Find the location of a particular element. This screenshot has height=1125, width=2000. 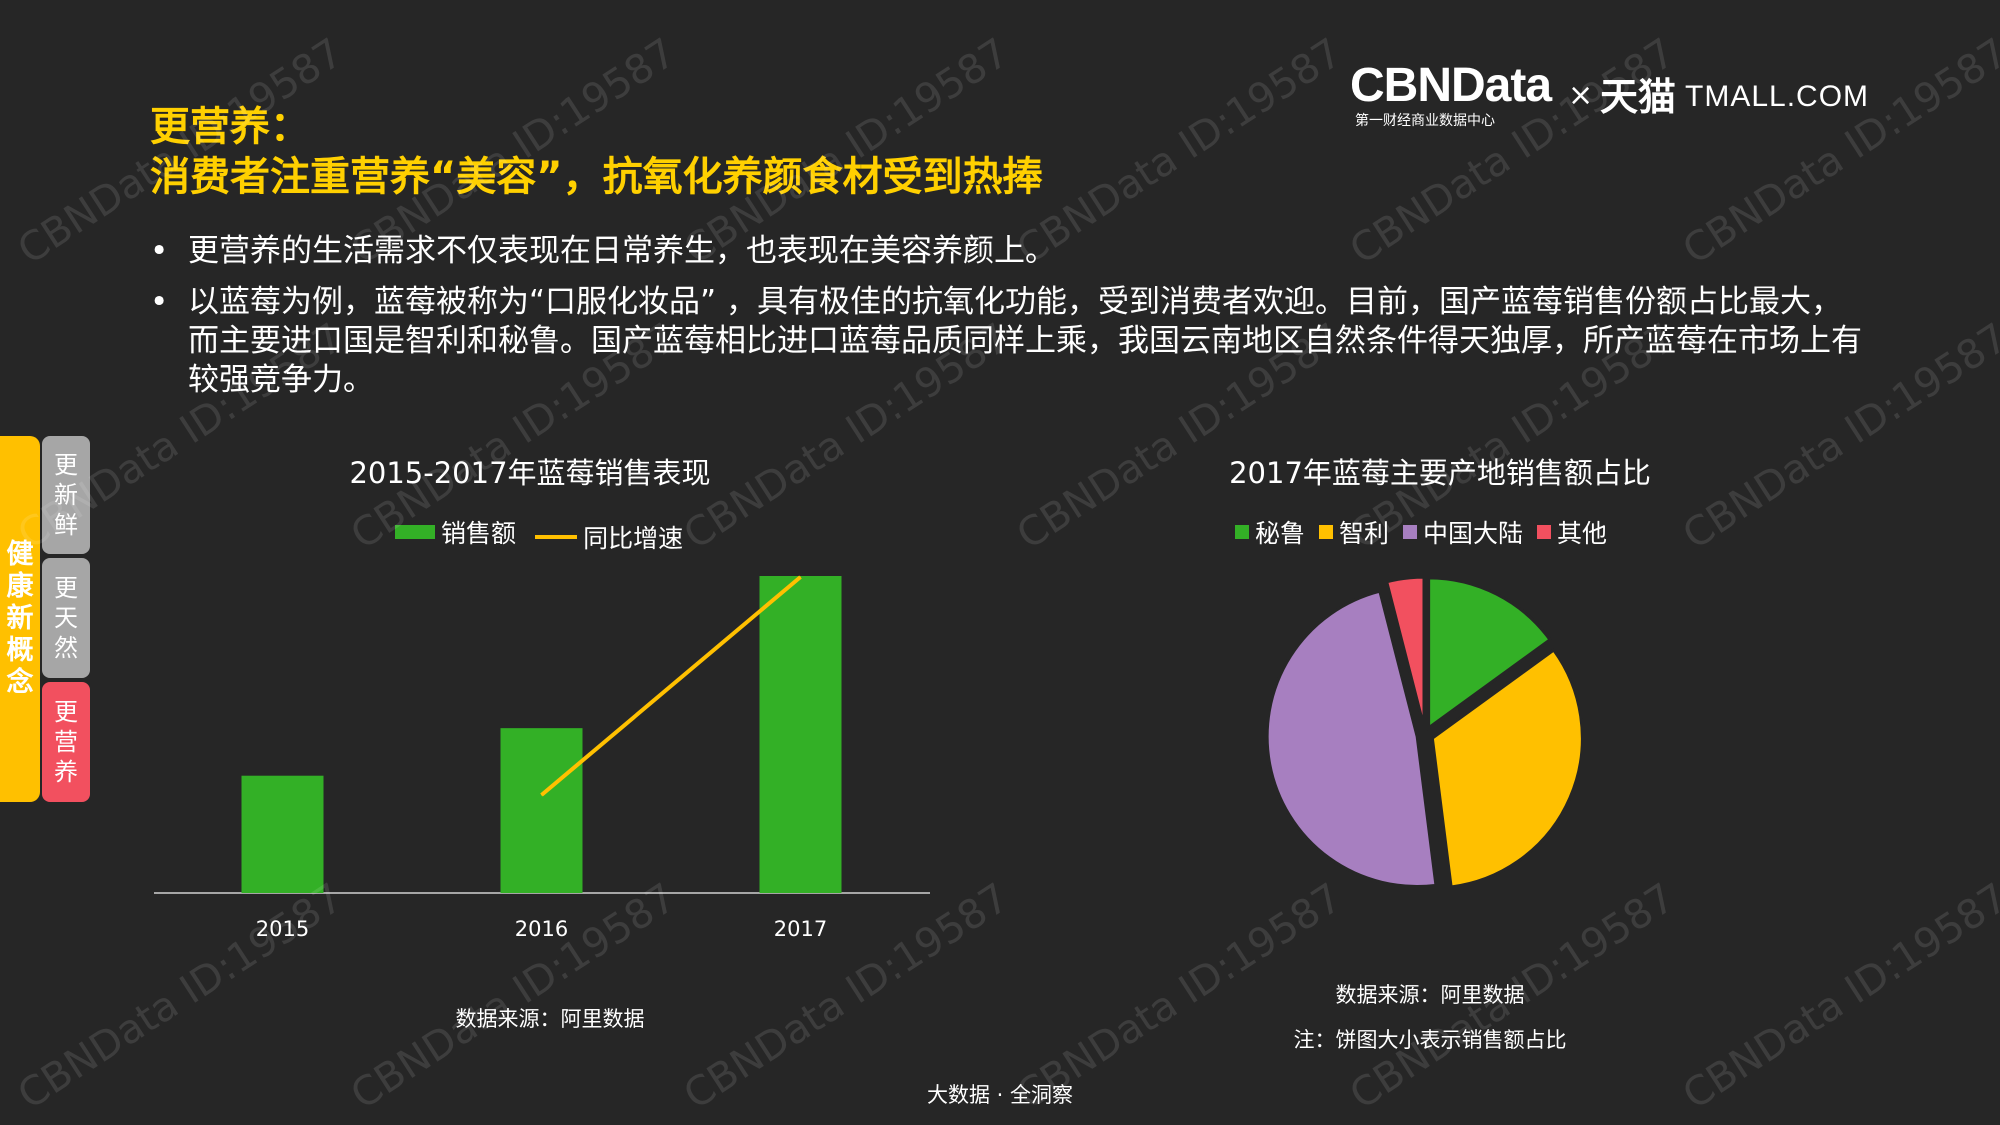

bar-chart-title: 2015-2017年蓝莓销售表现 is located at coordinates (530, 473).